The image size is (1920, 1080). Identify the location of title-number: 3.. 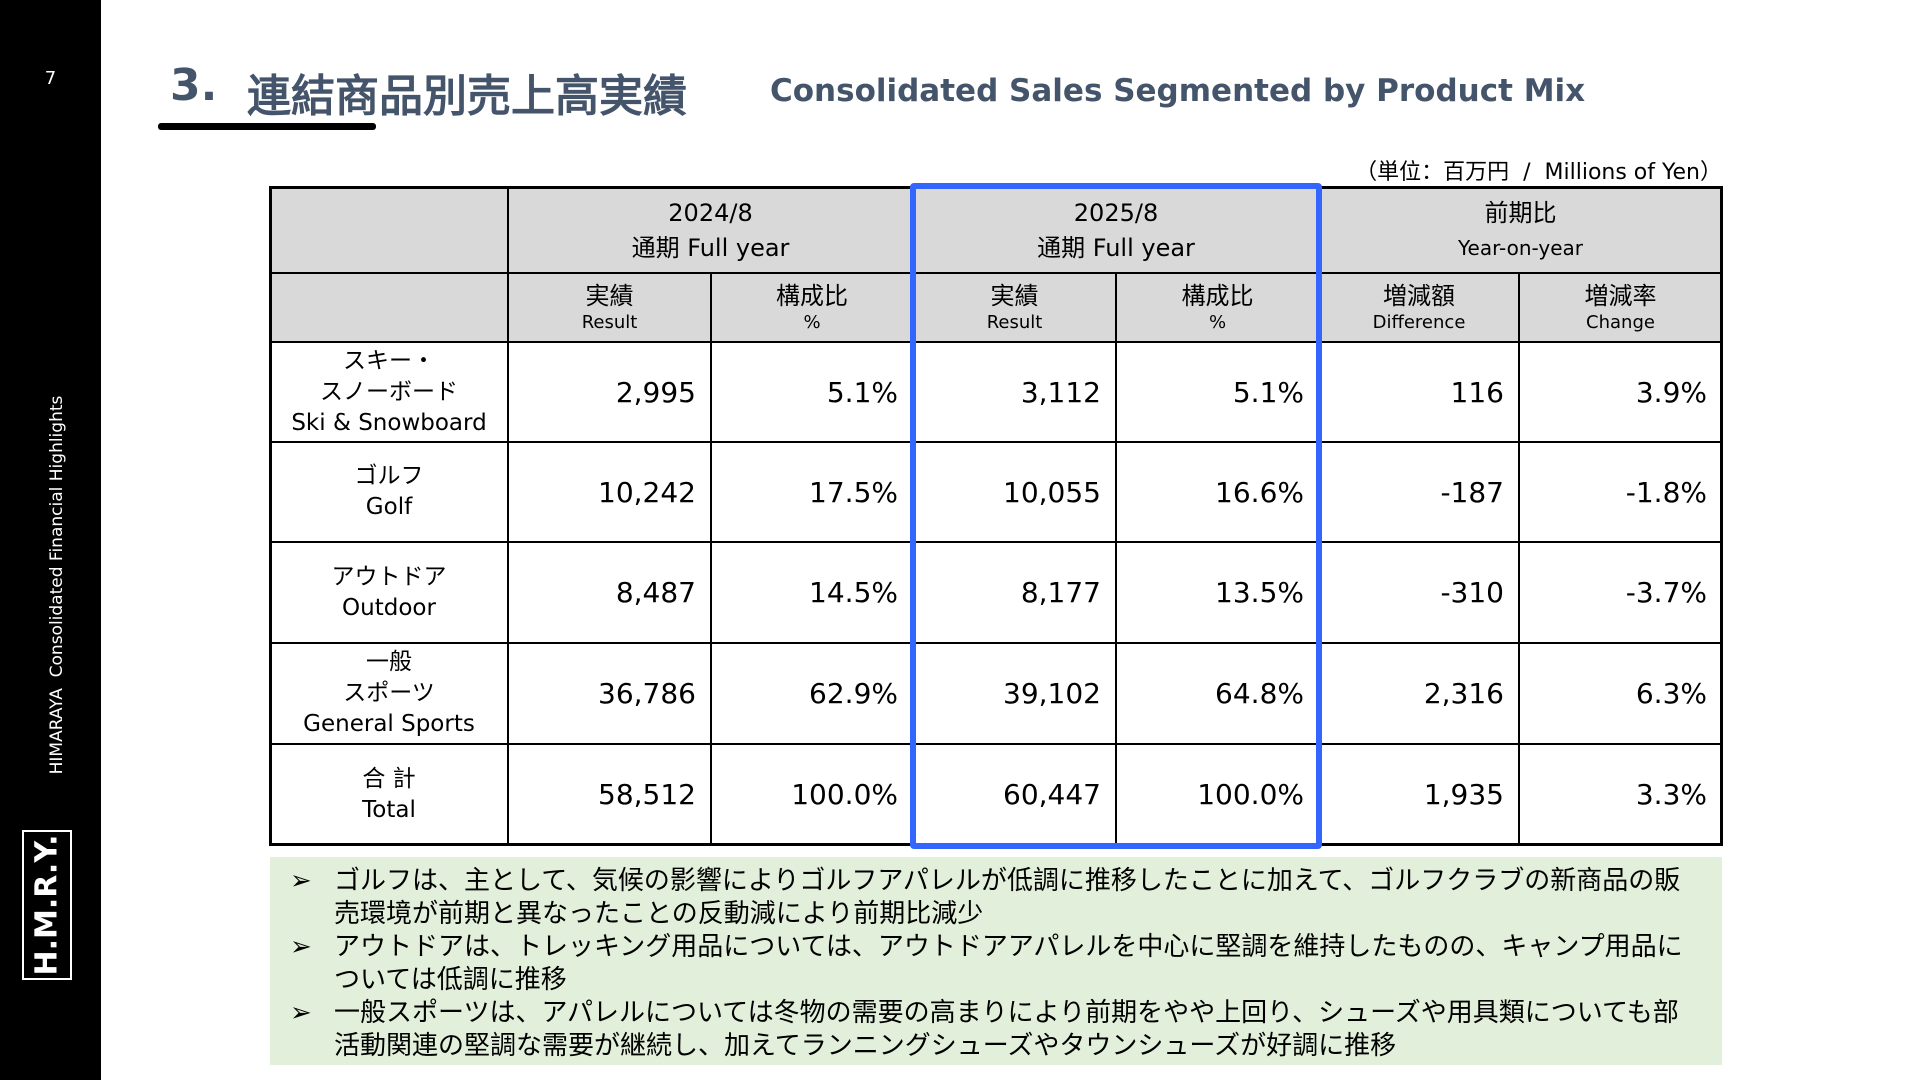
(194, 85).